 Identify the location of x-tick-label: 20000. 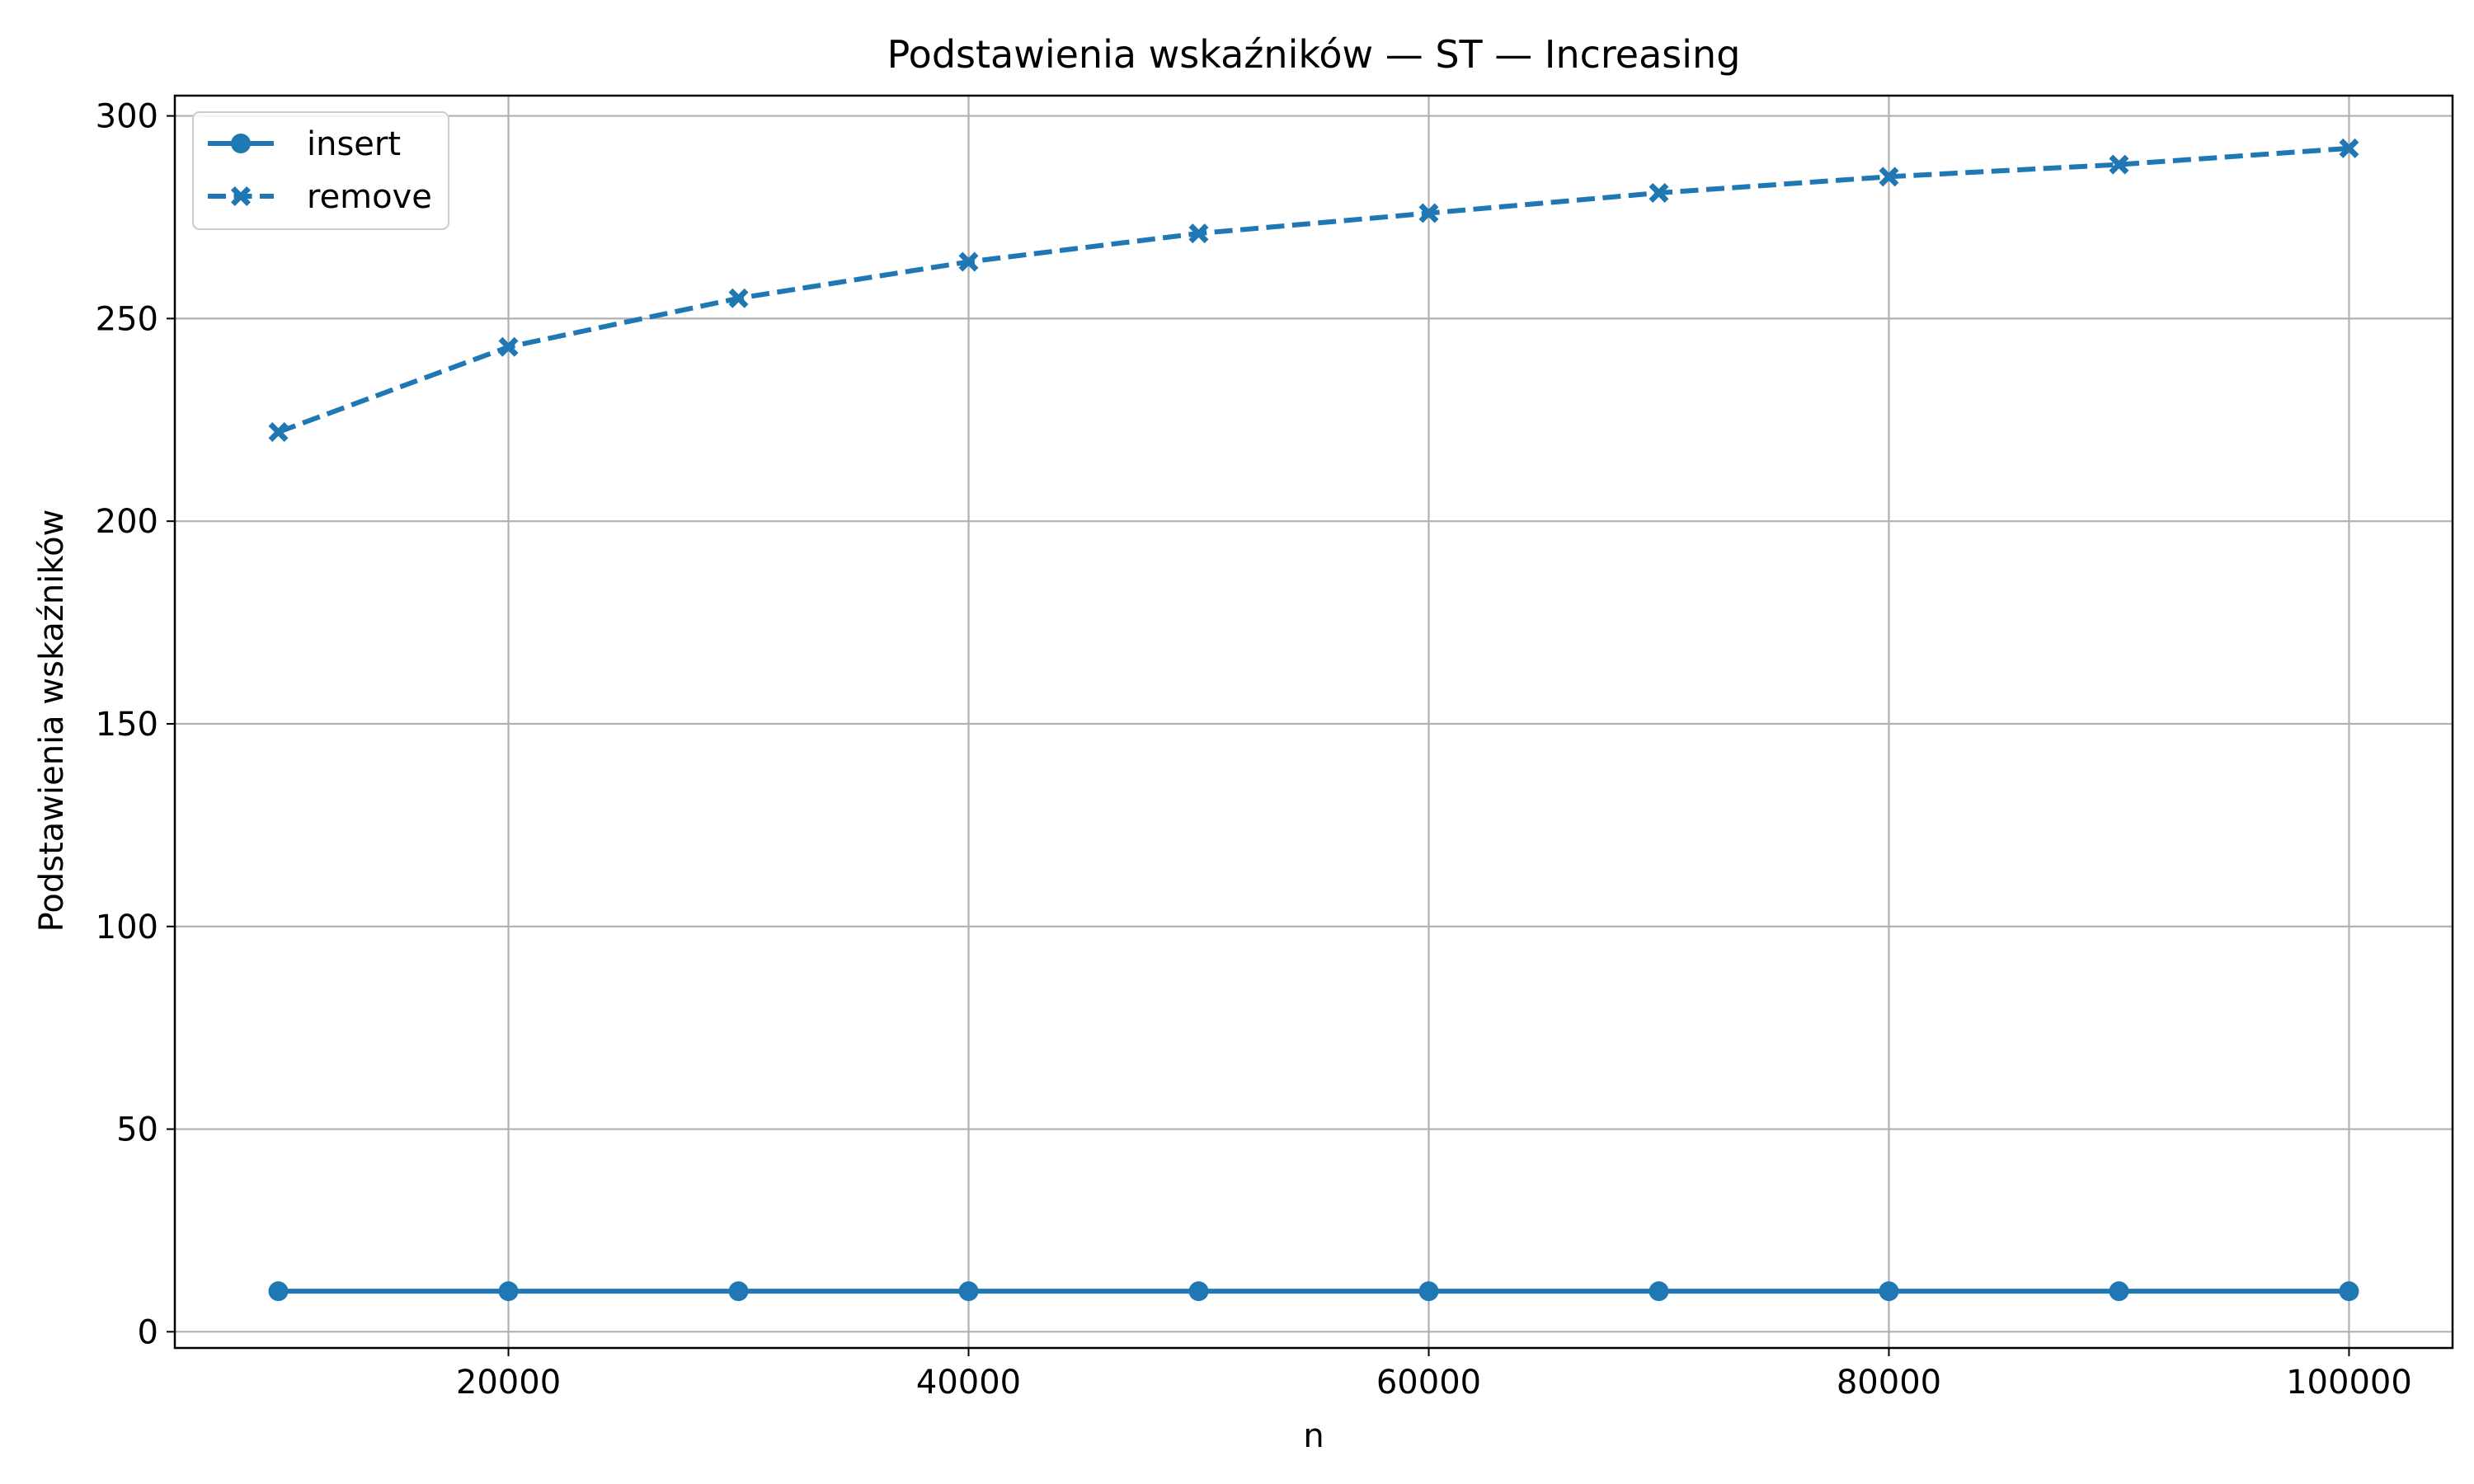
(508, 1383).